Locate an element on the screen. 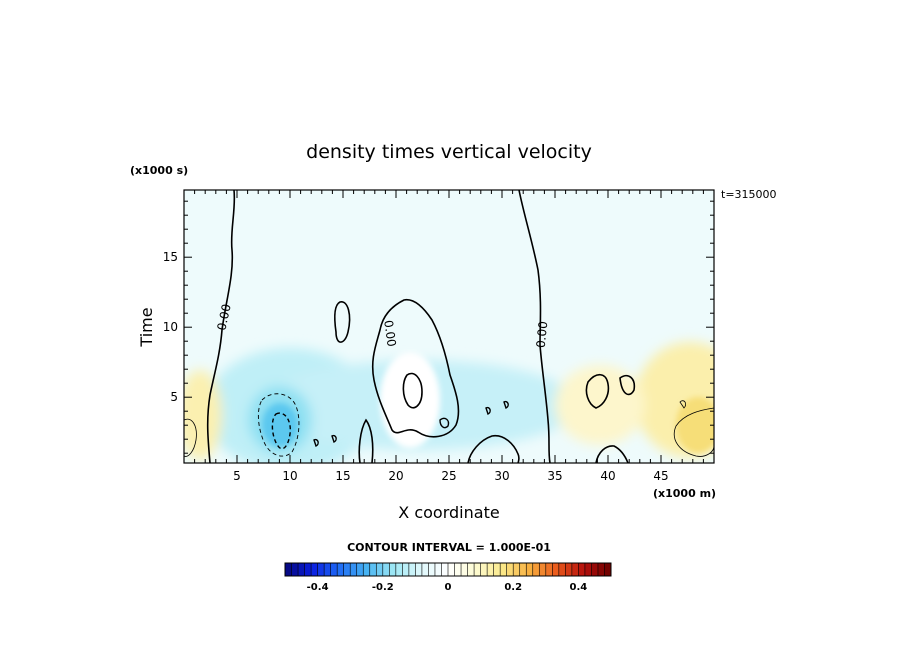 The height and width of the screenshot is (658, 904). colorbar-tick-label: 0.2 is located at coordinates (513, 587).